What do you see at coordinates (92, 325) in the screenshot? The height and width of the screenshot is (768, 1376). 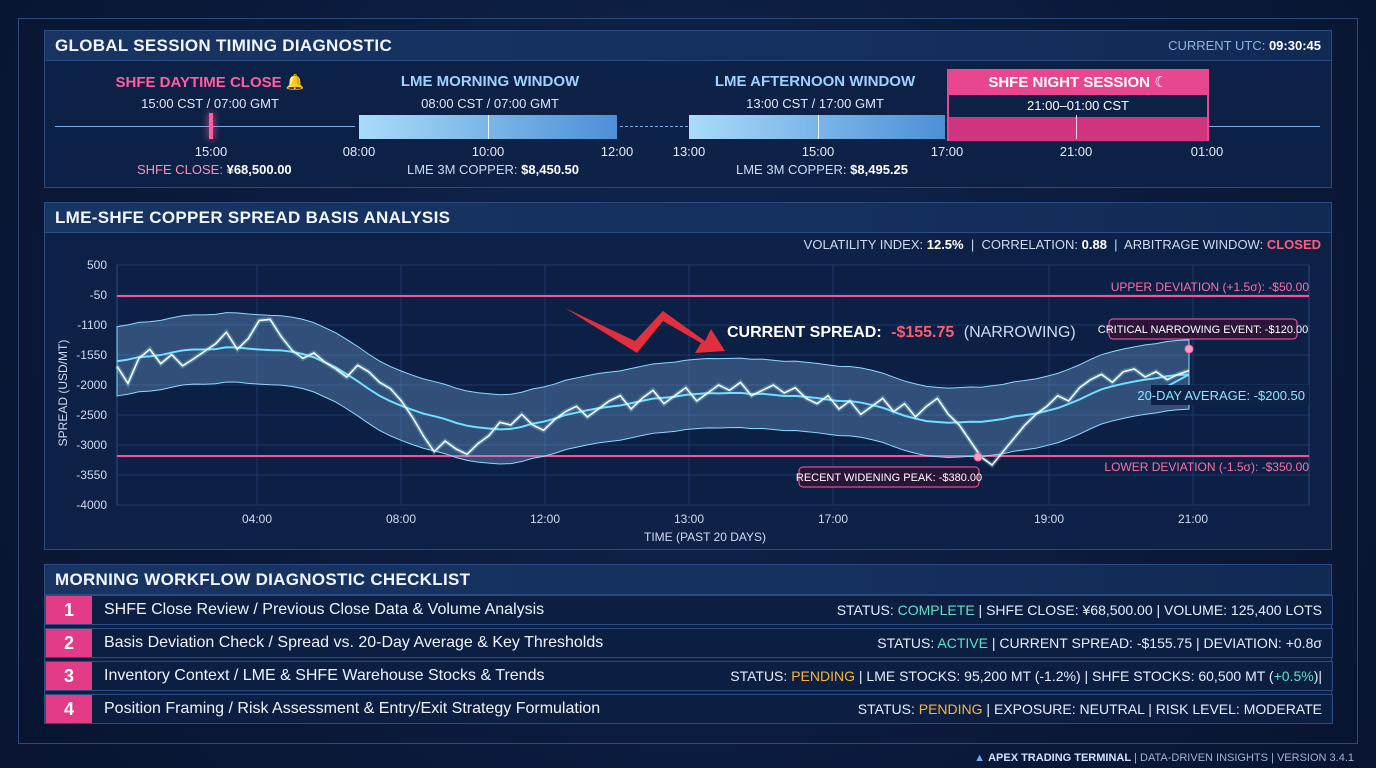 I see `y-tick-label: -1100` at bounding box center [92, 325].